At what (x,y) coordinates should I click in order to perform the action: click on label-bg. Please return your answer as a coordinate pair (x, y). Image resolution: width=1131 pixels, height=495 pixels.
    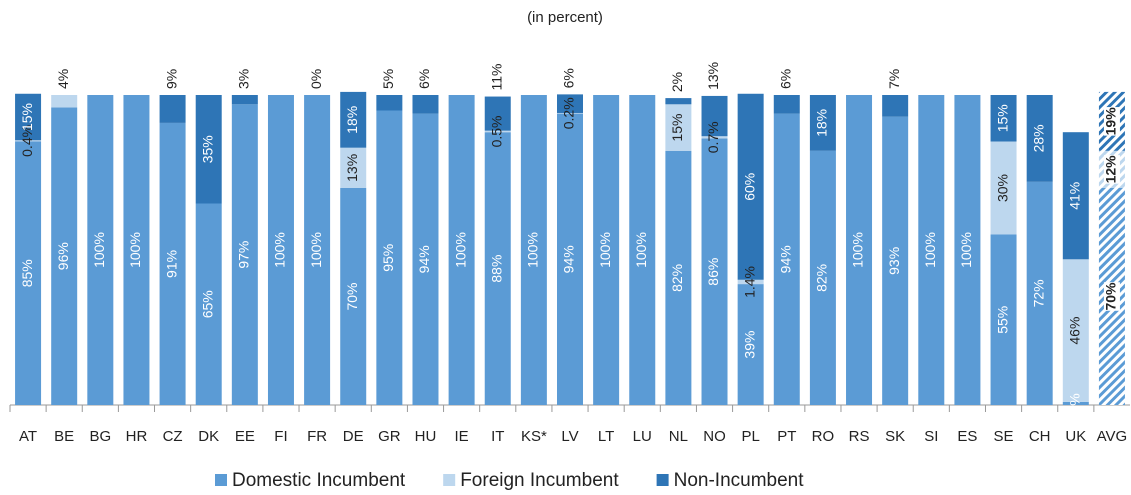
    Looking at the image, I should click on (1111, 296).